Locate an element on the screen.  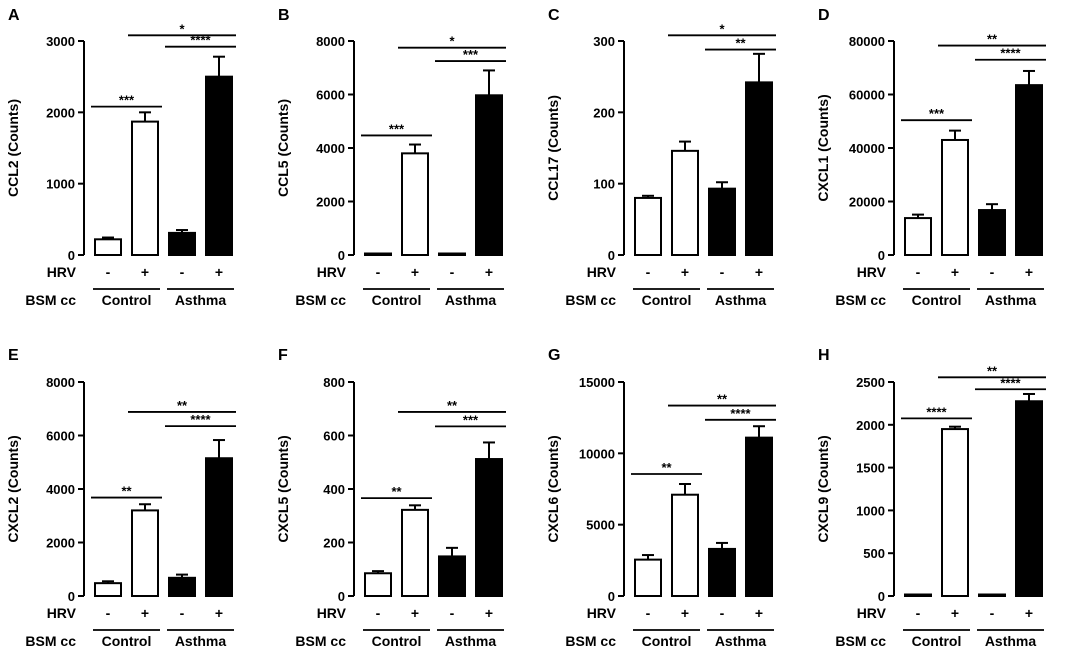
panel-letter: F is located at coordinates (283, 355).